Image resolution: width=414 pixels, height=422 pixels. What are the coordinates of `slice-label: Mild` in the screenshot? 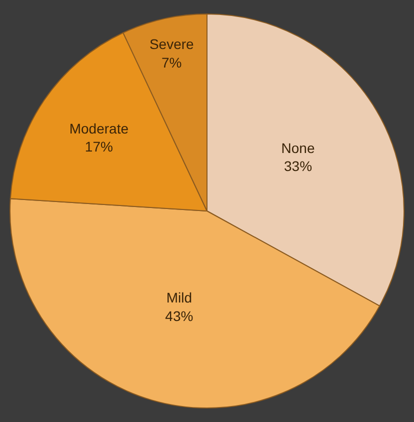 It's located at (179, 298).